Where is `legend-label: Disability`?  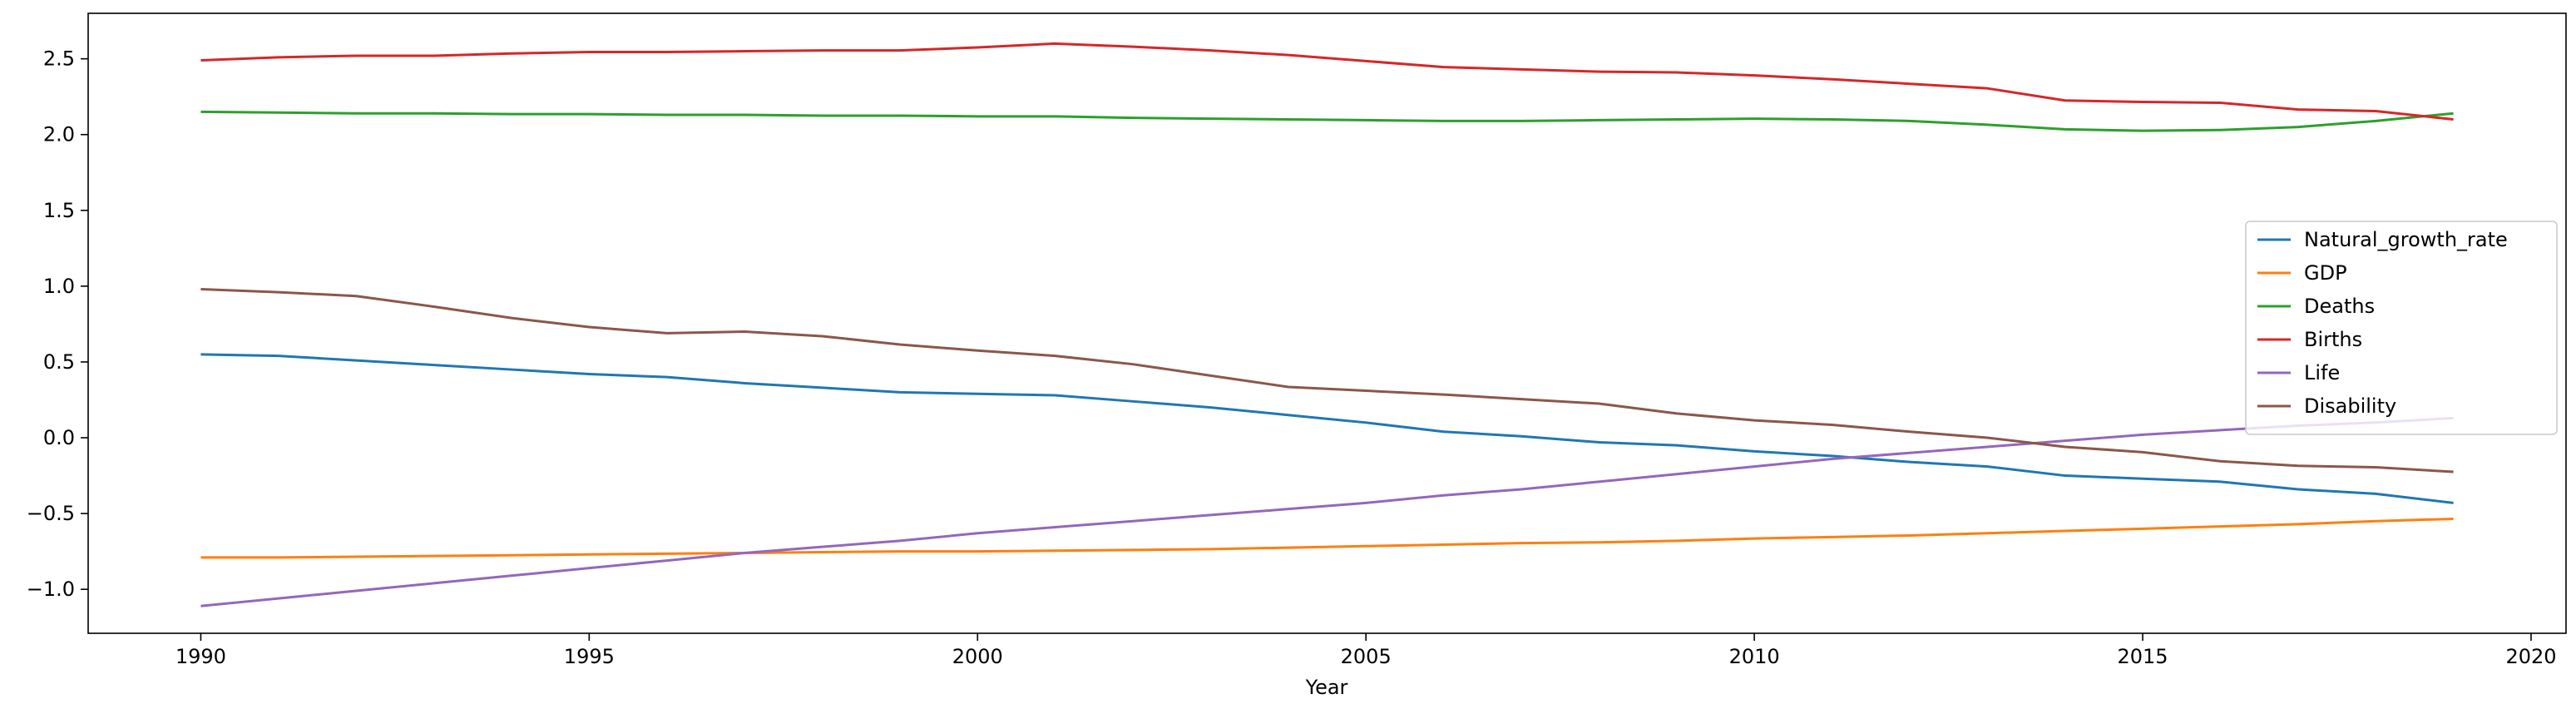 legend-label: Disability is located at coordinates (2350, 406).